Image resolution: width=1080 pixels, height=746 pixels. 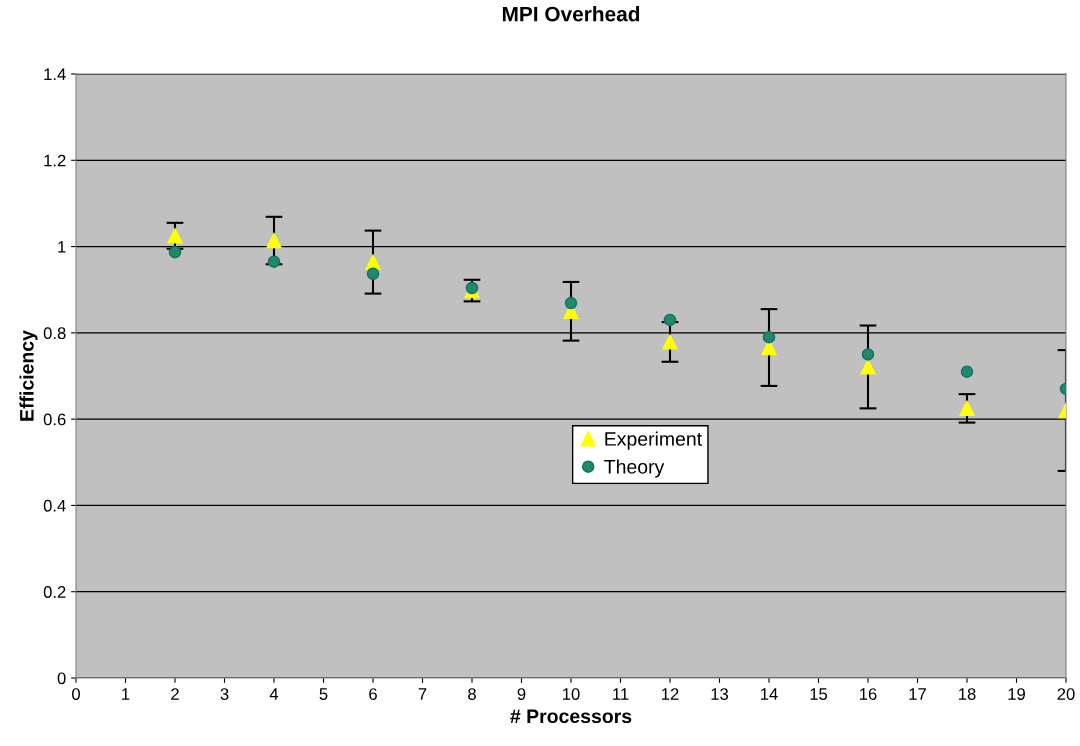 I want to click on y-tick-label: 1.2, so click(x=55, y=160).